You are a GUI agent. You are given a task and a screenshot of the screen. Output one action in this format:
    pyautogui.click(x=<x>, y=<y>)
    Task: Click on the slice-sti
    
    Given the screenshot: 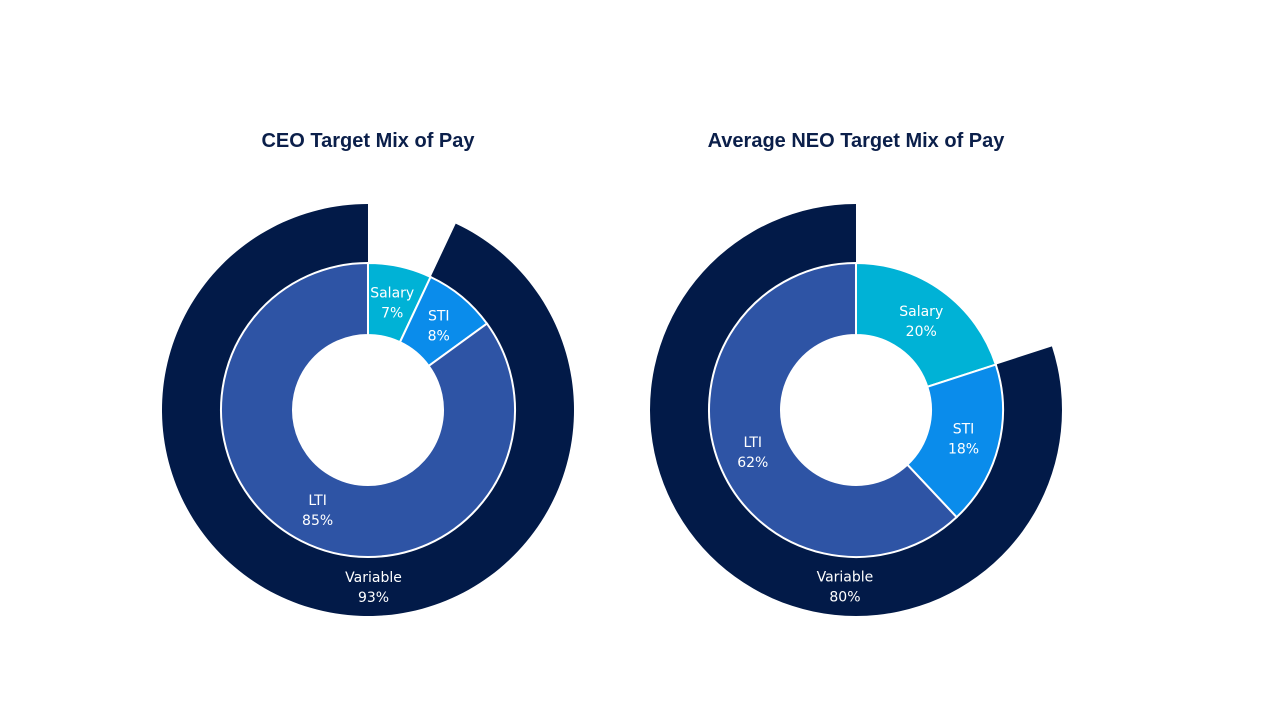 What is the action you would take?
    pyautogui.click(x=954, y=441)
    